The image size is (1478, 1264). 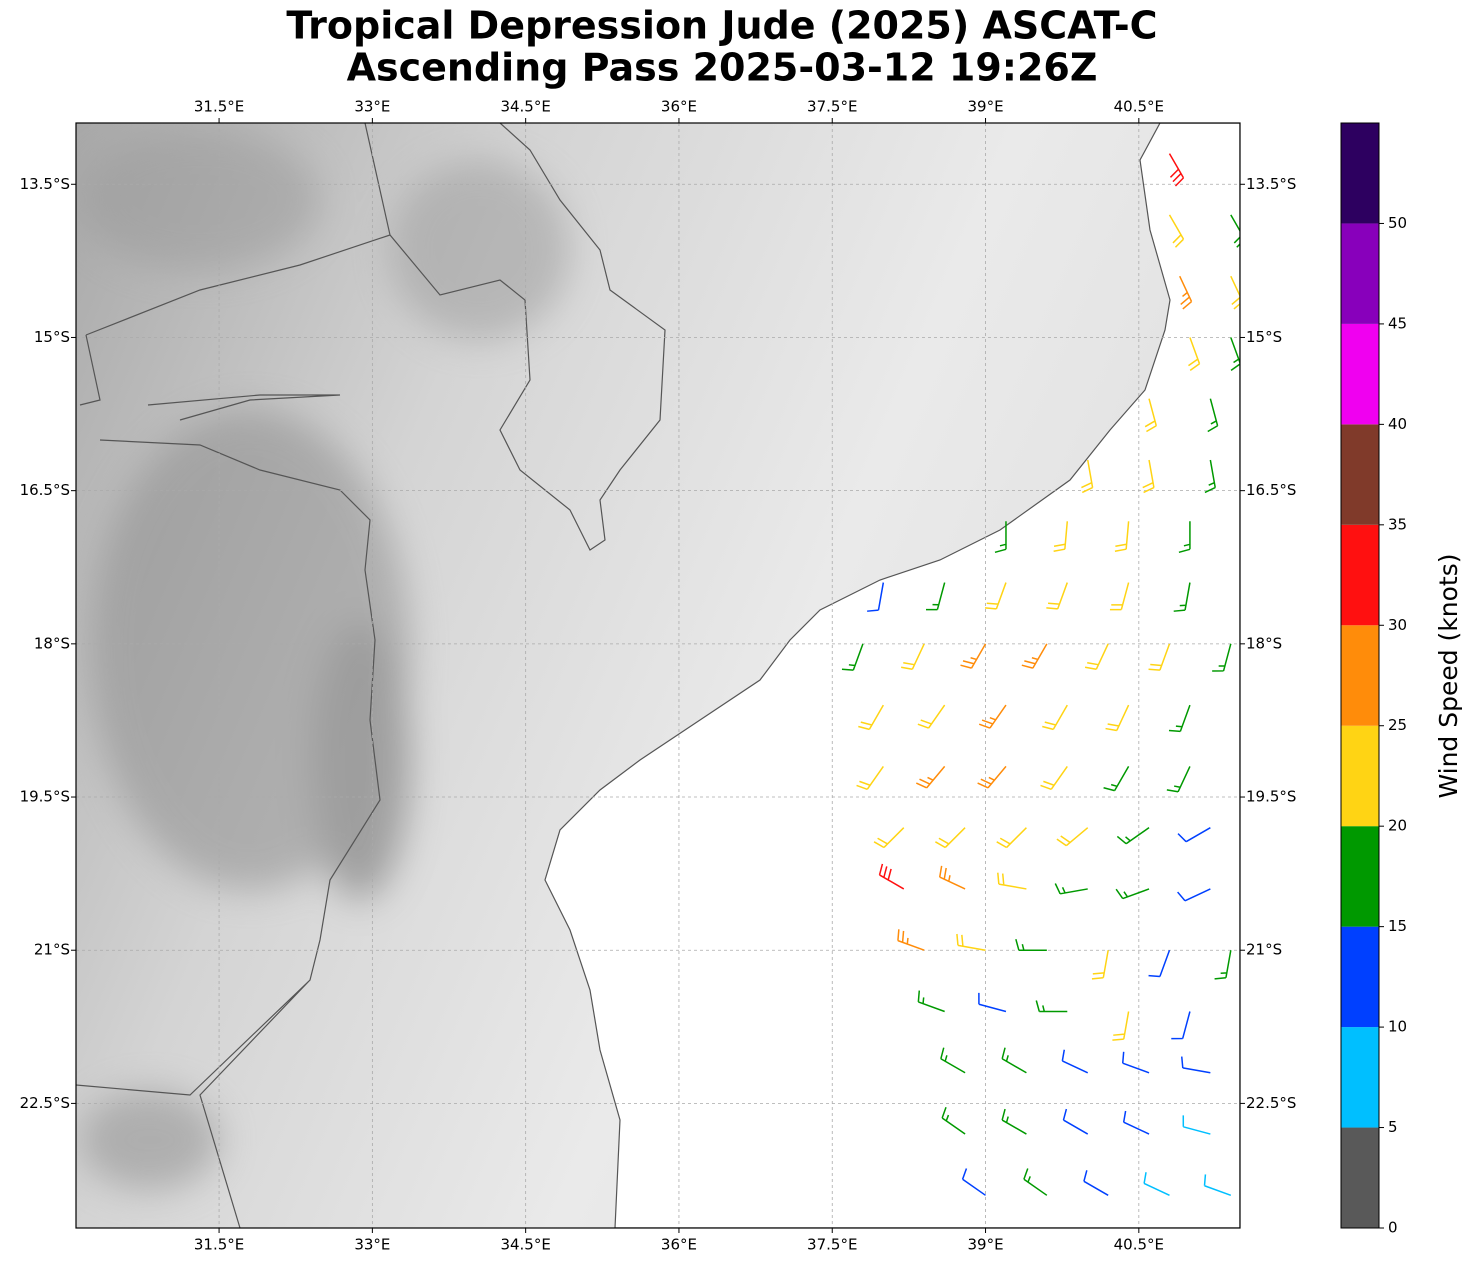 I want to click on colorbar: 0 5 10 15 20 25 30 35 40 45 50, so click(x=1373, y=679).